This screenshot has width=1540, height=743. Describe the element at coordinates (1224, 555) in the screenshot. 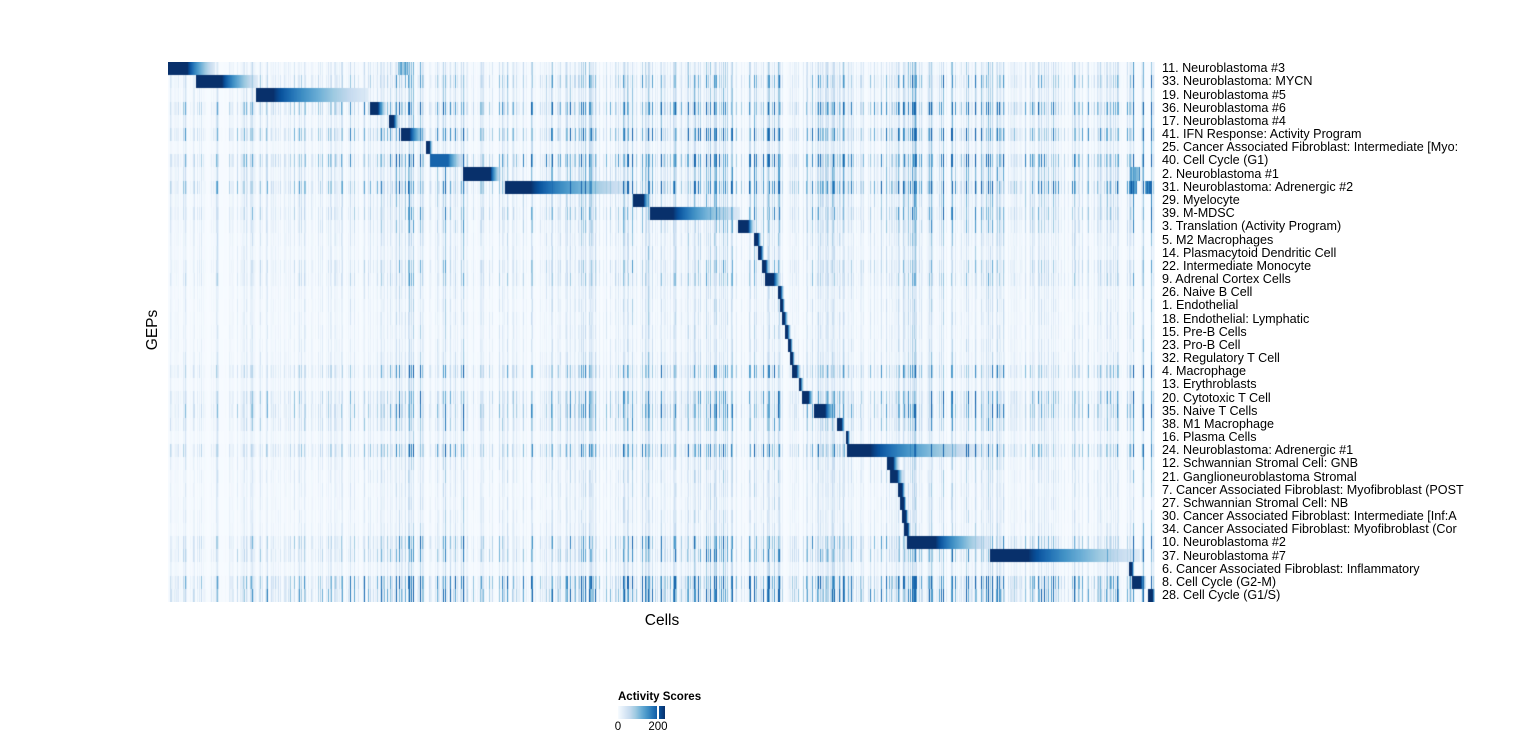

I see `row-label: 37. Neuroblastoma #7` at that location.